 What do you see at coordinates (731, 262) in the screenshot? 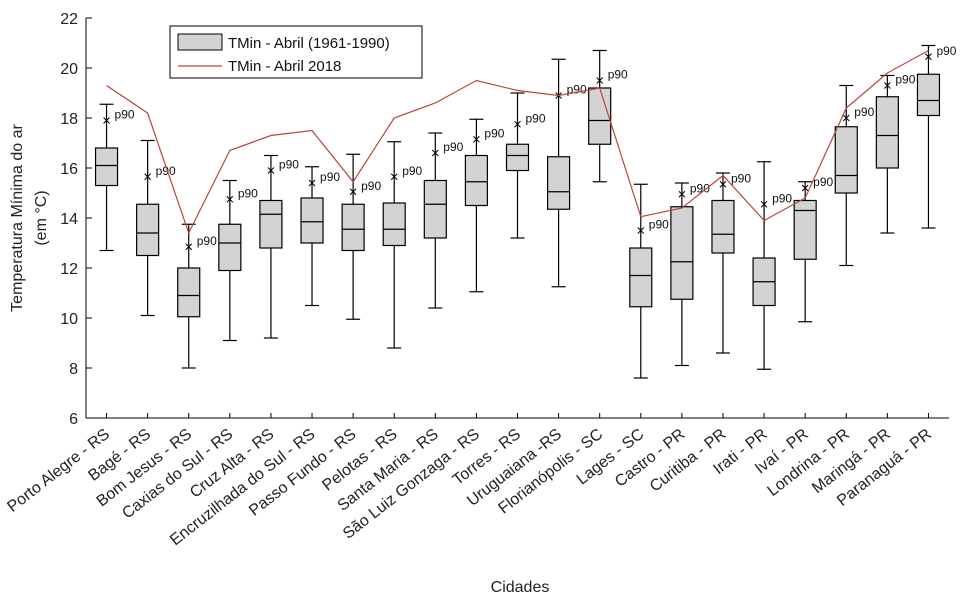
I see `box-16: p90` at bounding box center [731, 262].